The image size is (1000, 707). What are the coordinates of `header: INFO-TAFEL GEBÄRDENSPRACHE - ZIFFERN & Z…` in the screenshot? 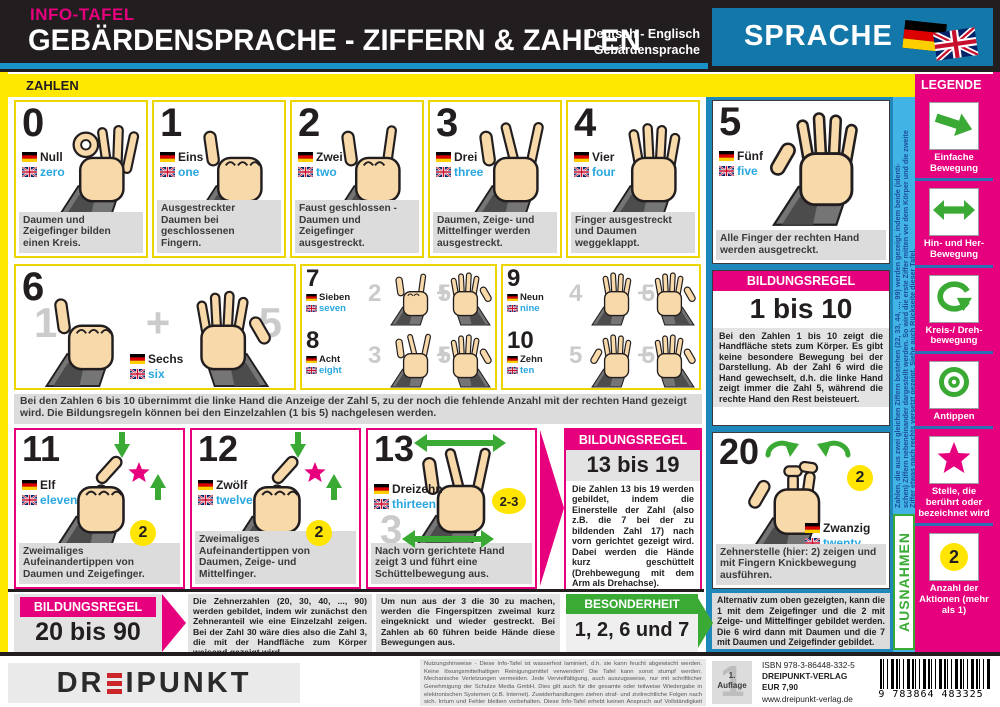 It's located at (500, 36).